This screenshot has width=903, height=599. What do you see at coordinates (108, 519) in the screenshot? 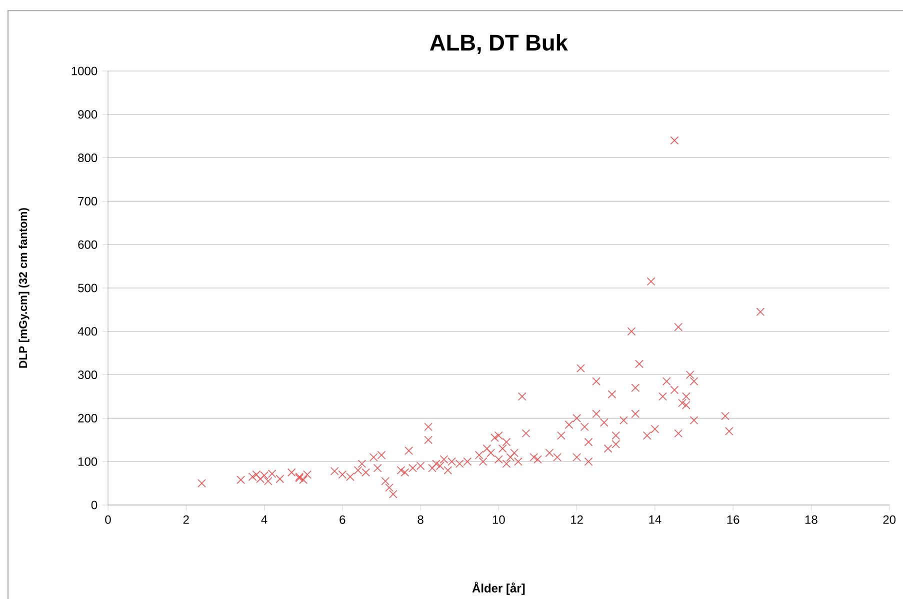
I see `x-tick-label: 0` at bounding box center [108, 519].